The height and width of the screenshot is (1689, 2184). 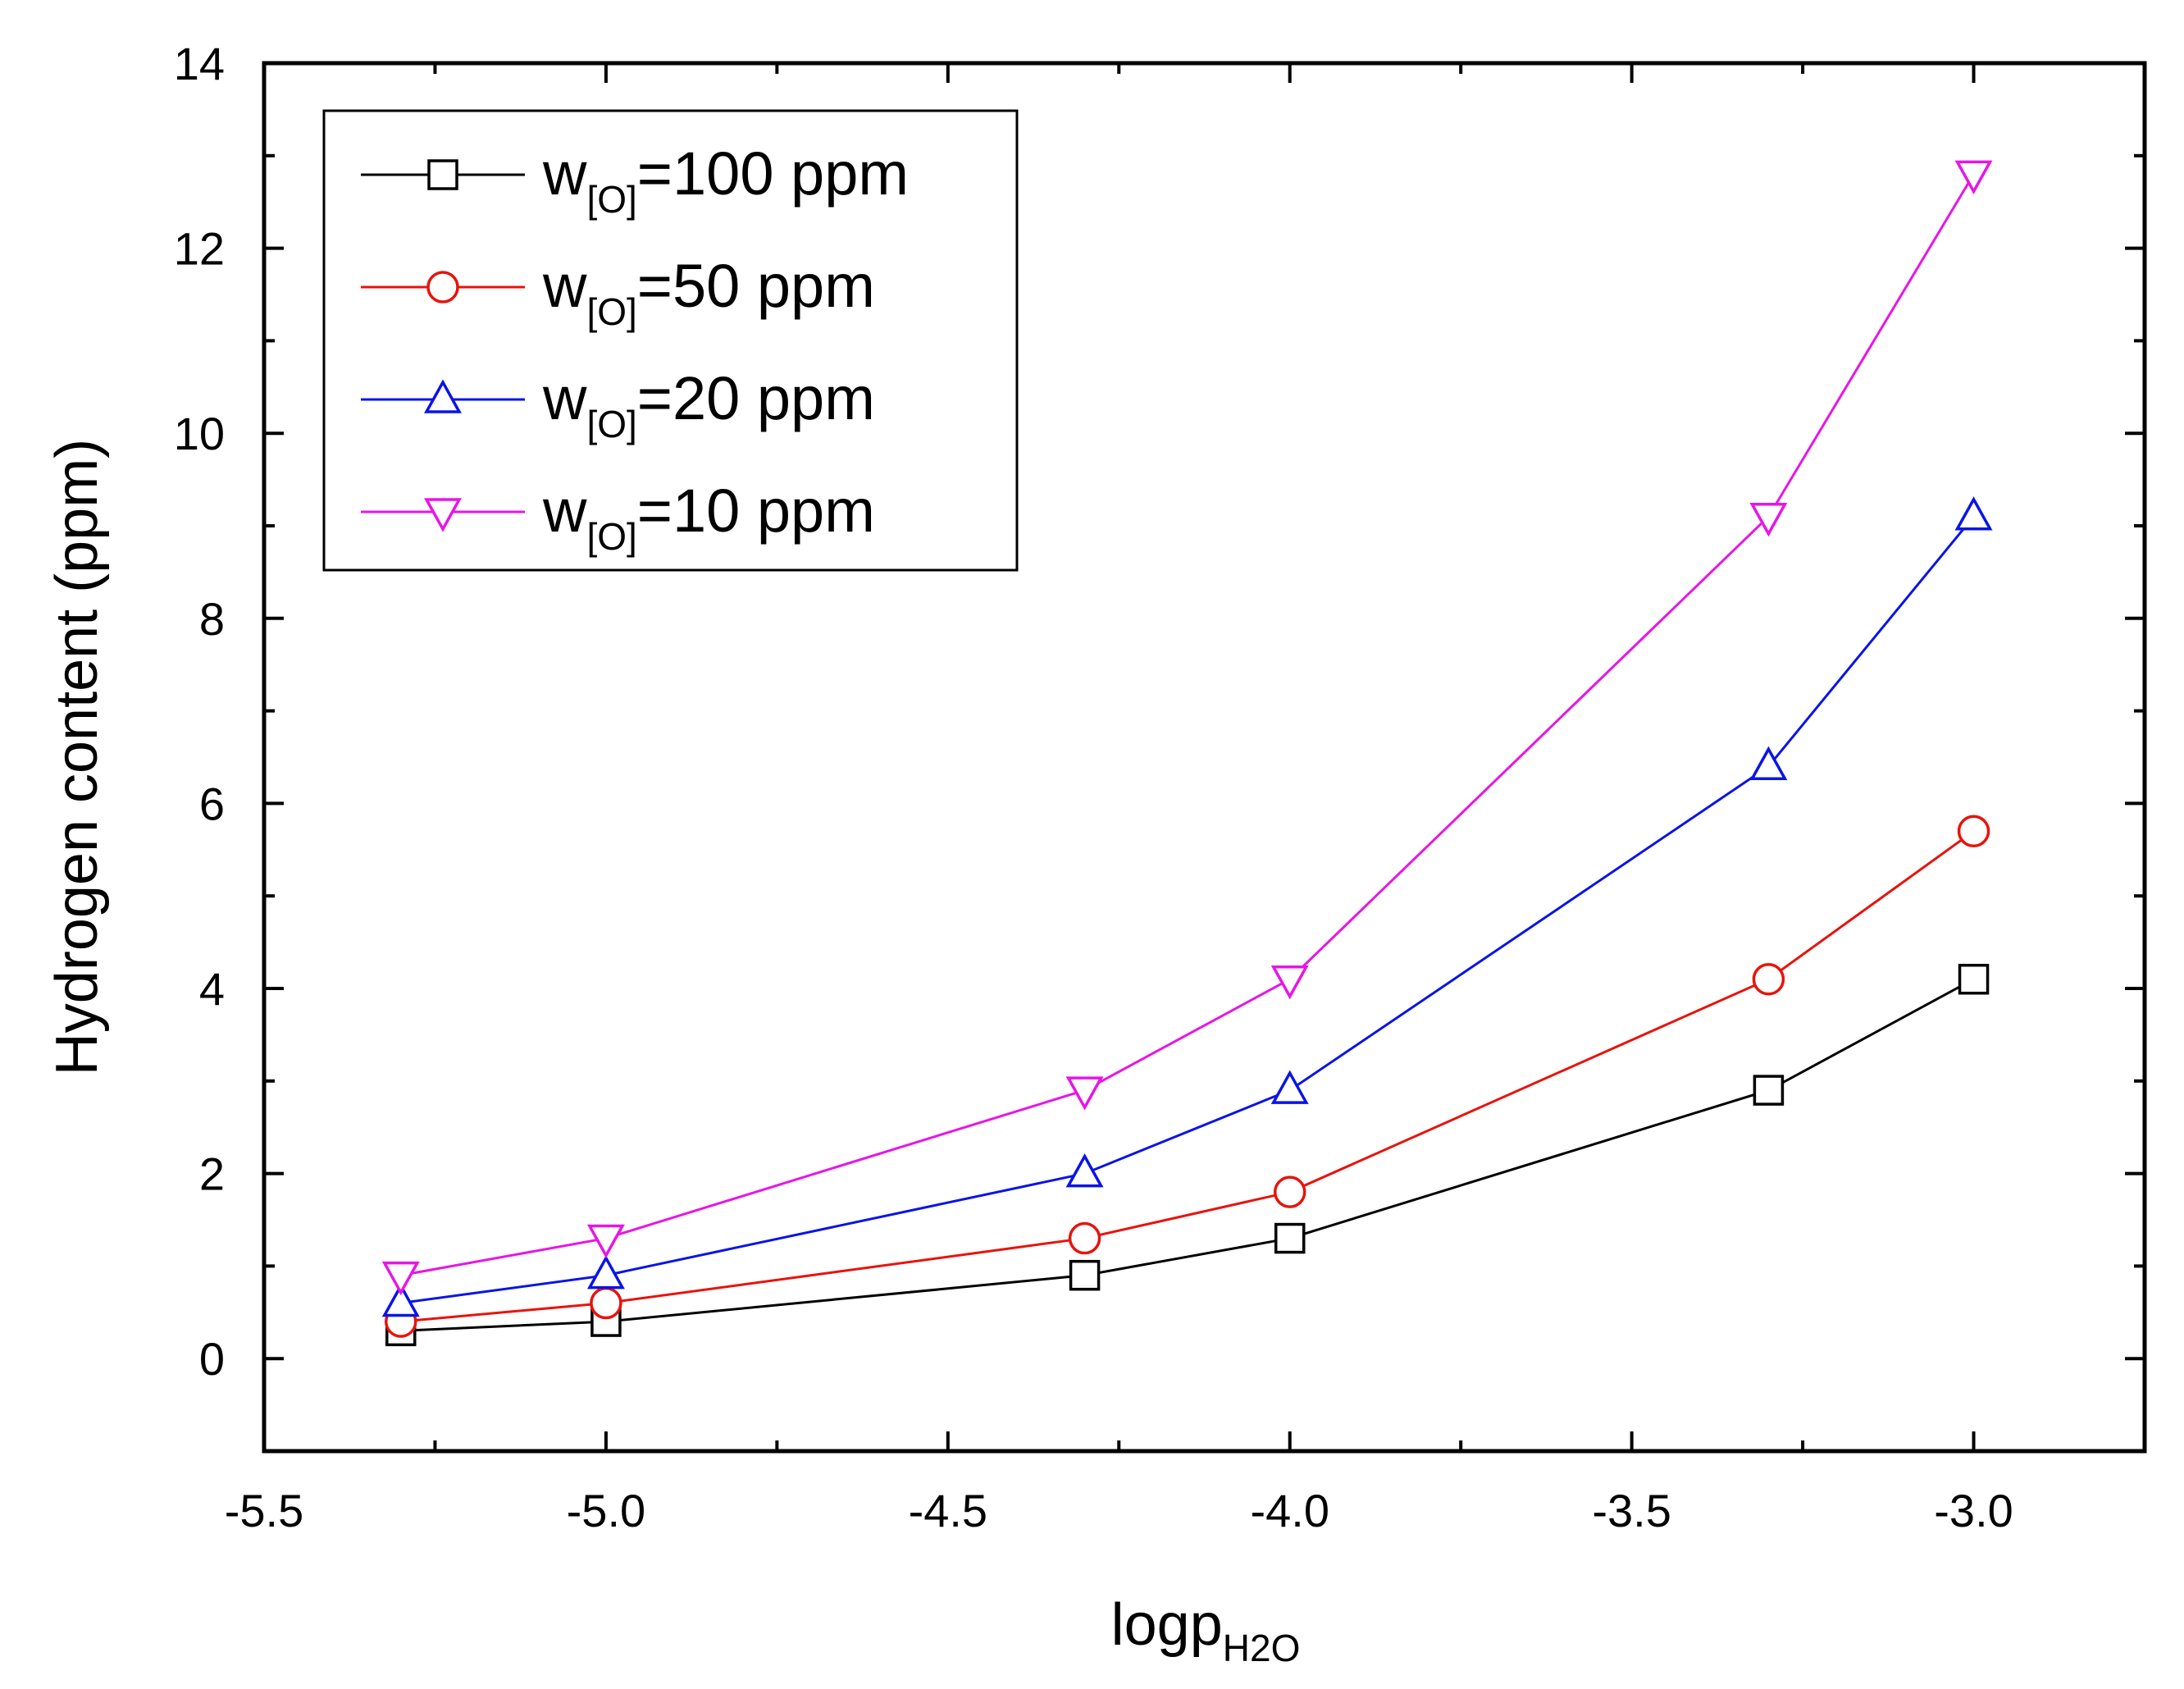 What do you see at coordinates (1973, 1510) in the screenshot?
I see `x-tick-label: -3.0` at bounding box center [1973, 1510].